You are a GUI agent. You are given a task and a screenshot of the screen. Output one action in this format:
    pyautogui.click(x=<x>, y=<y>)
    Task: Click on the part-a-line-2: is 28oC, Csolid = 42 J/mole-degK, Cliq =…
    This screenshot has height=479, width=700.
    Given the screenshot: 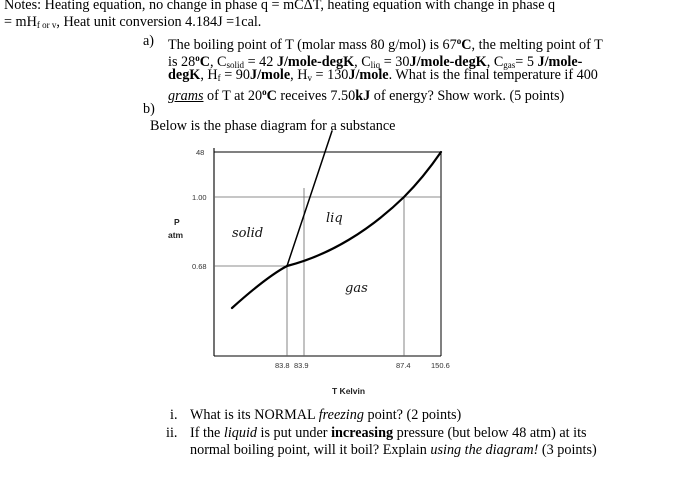 What is the action you would take?
    pyautogui.click(x=375, y=61)
    